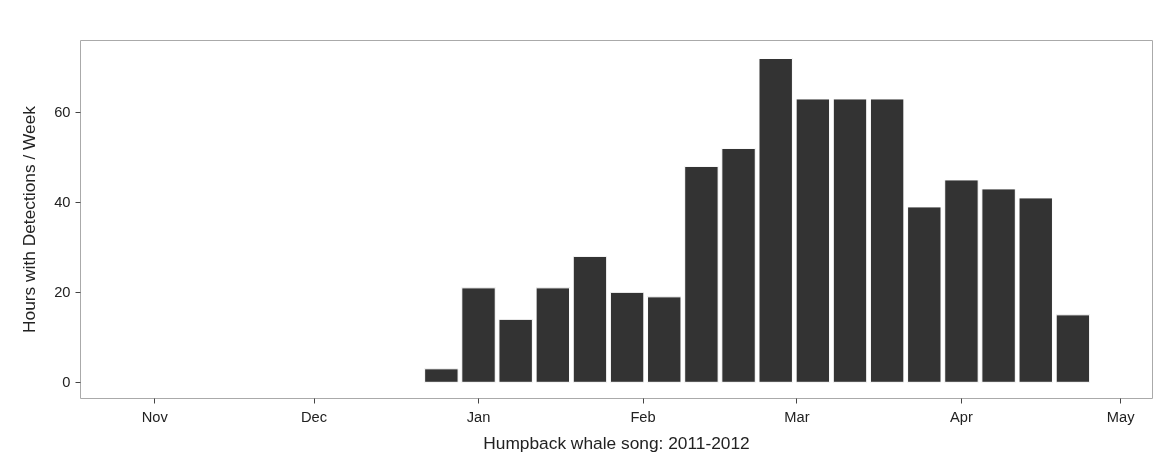  What do you see at coordinates (616, 442) in the screenshot?
I see `x-axis-title: Humpback whale song: 2011-2012` at bounding box center [616, 442].